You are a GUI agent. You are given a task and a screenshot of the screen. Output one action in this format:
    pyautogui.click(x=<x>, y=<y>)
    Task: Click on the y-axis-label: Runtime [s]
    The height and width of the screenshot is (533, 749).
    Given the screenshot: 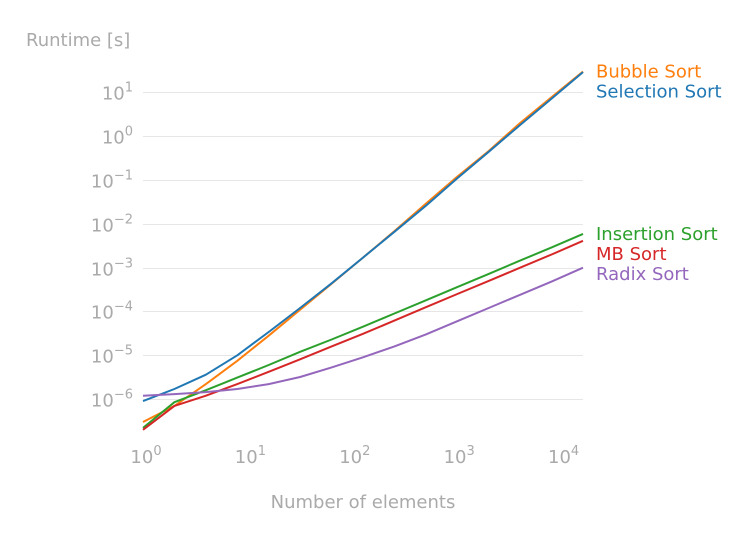 What is the action you would take?
    pyautogui.click(x=78, y=40)
    